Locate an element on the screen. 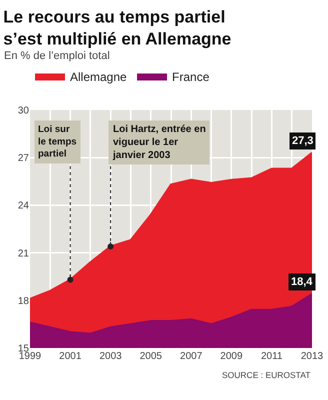 The height and width of the screenshot is (400, 328). legend-label: Allemagne is located at coordinates (99, 77).